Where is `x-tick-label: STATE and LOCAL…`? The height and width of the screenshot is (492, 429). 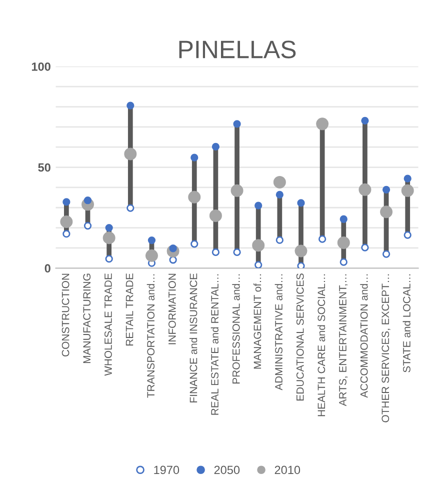
x-tick-label: STATE and LOCAL… is located at coordinates (406, 323).